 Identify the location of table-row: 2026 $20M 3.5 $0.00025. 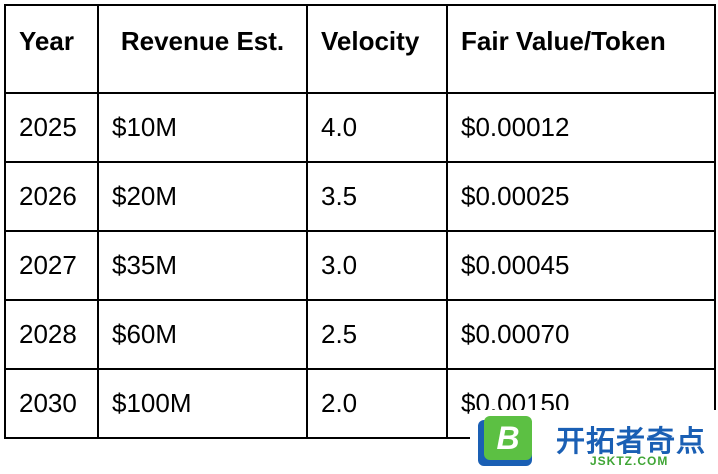
(360, 196).